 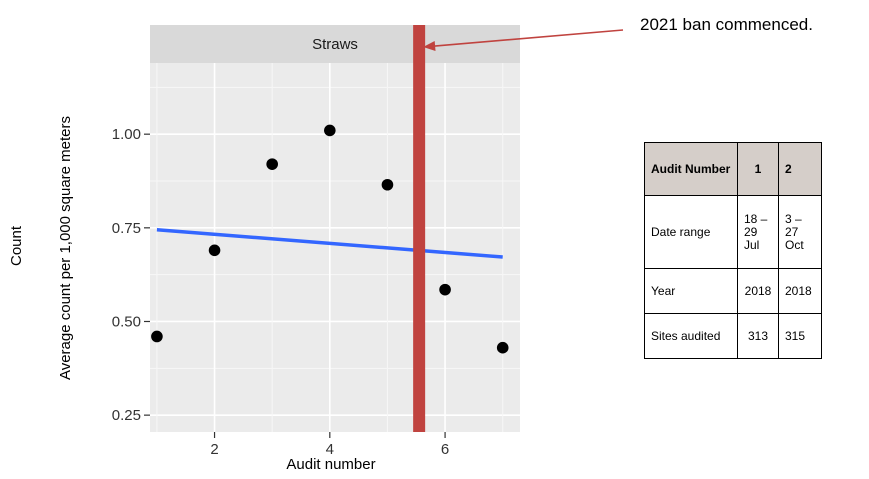 I want to click on cell-date-audit-1: 18 – 29 Jul, so click(x=758, y=232).